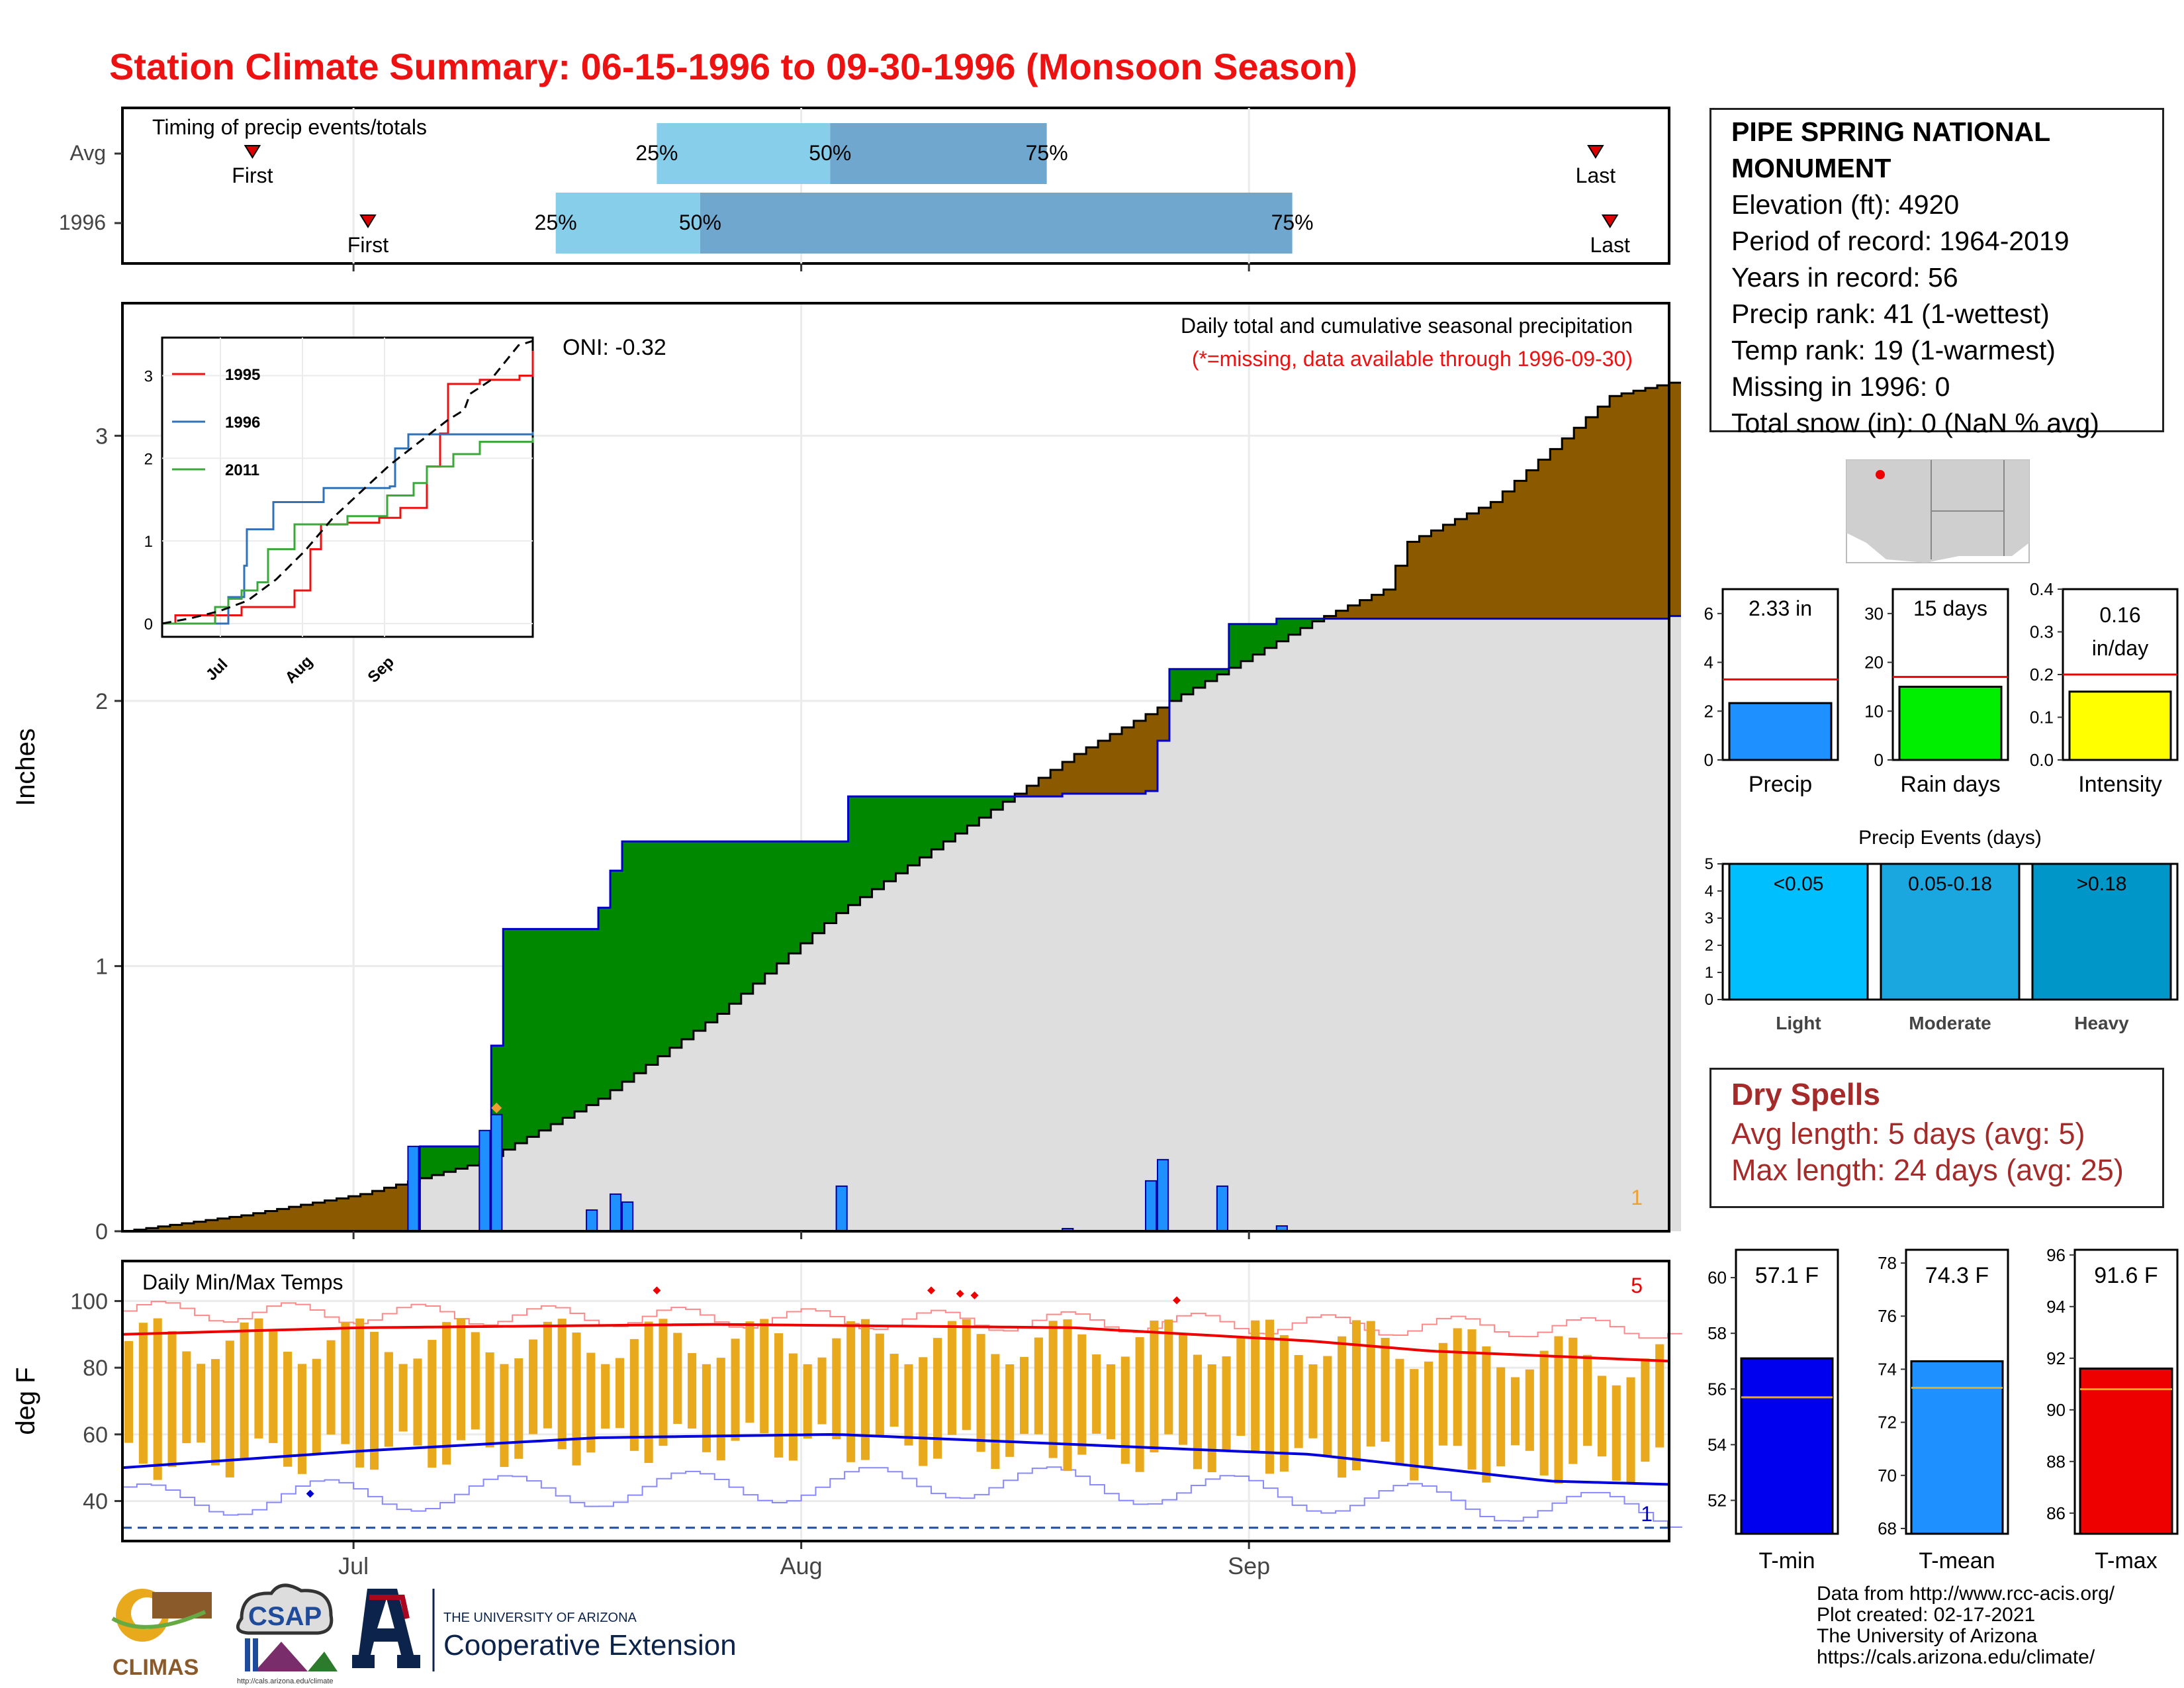  I want to click on y-tick-label: 2, so click(1709, 711).